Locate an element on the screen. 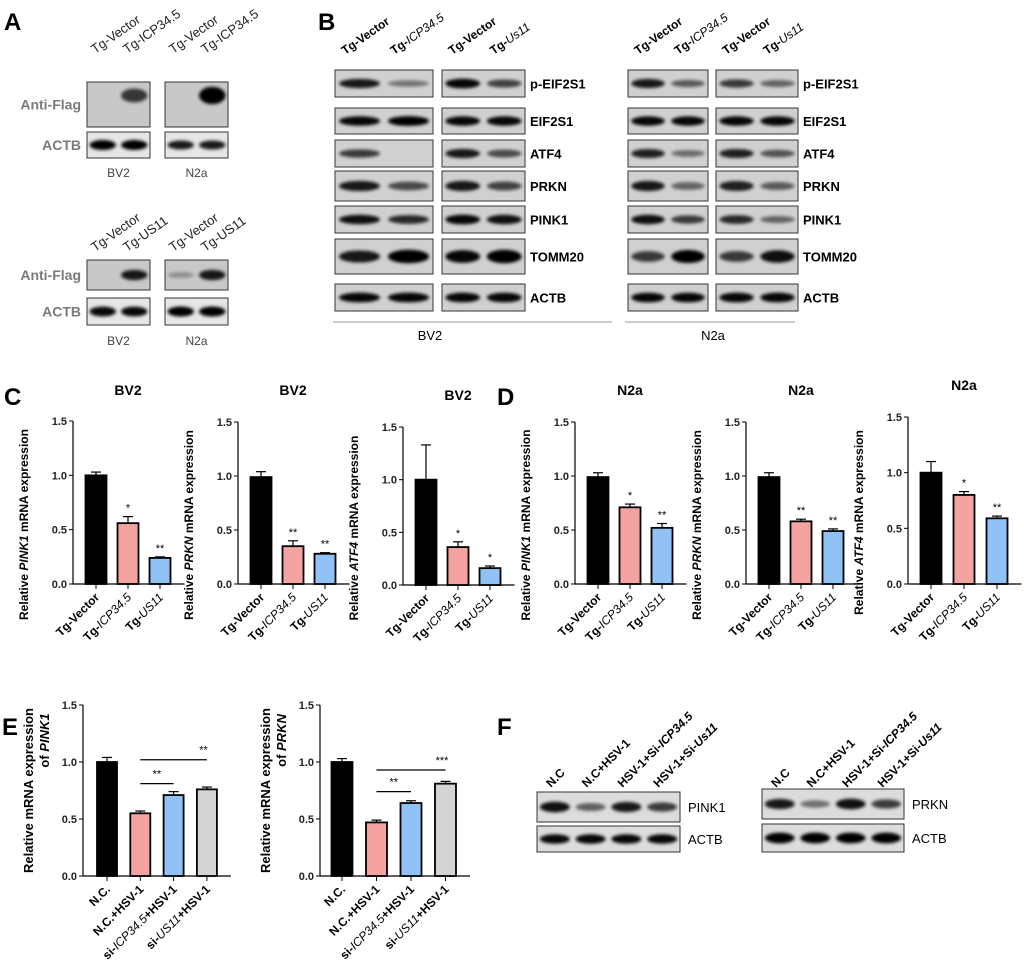 This screenshot has width=1024, height=980. cell-line-label: BV2 is located at coordinates (430, 335).